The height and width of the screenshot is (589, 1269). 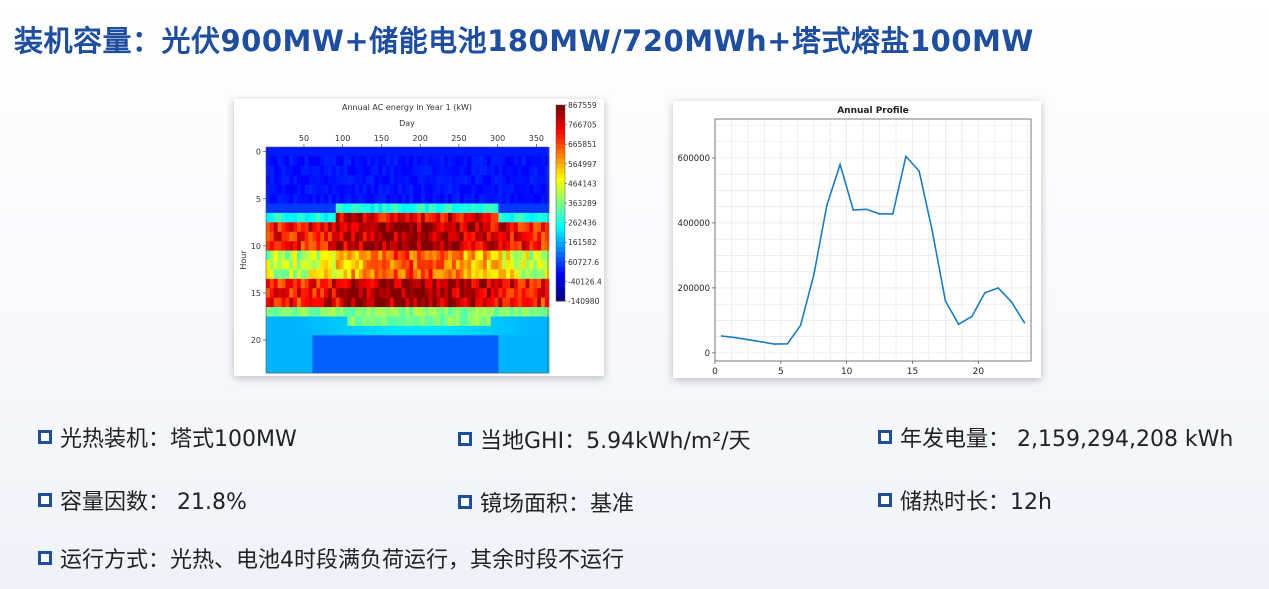 What do you see at coordinates (560, 132) in the screenshot?
I see `heatmap-colorbar-band` at bounding box center [560, 132].